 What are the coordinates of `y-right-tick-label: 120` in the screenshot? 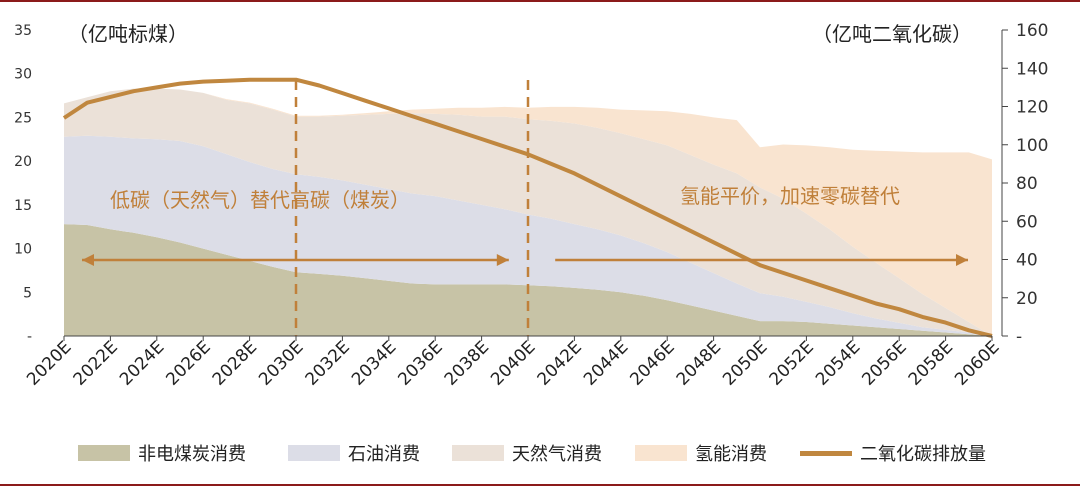 It's located at (1032, 108).